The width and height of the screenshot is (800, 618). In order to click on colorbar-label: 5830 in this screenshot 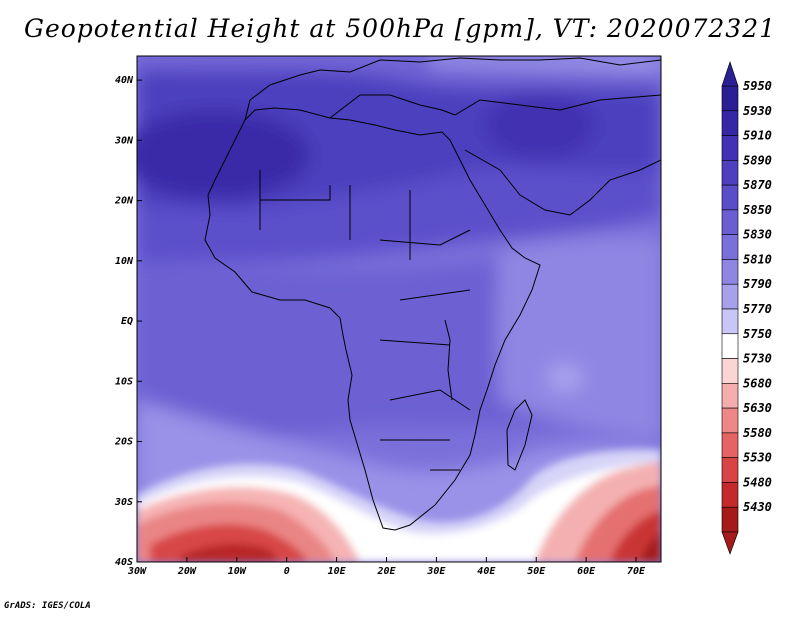, I will do `click(757, 235)`.